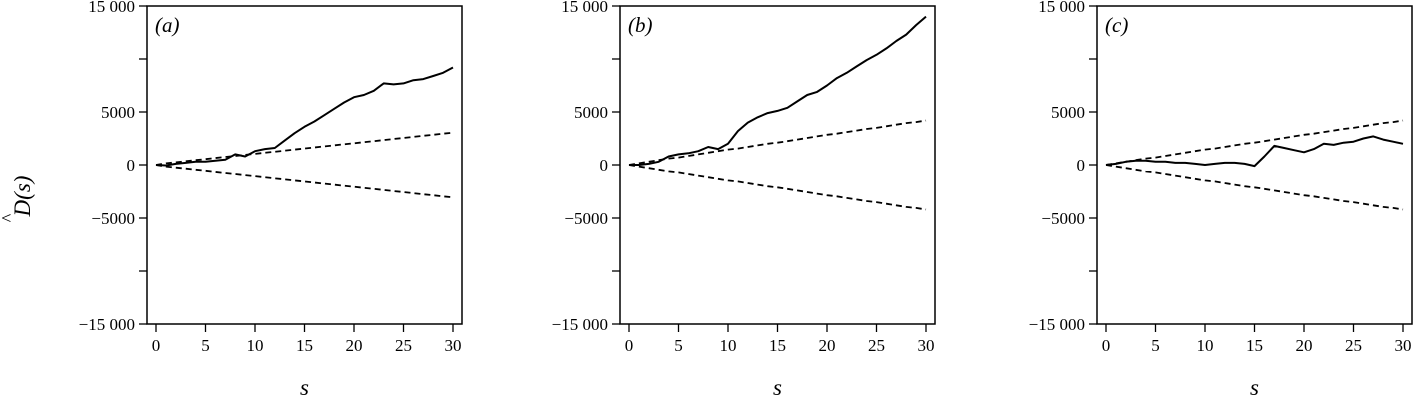 Image resolution: width=1414 pixels, height=401 pixels. Describe the element at coordinates (9, 217) in the screenshot. I see `y-axis-title-hat: ^` at that location.